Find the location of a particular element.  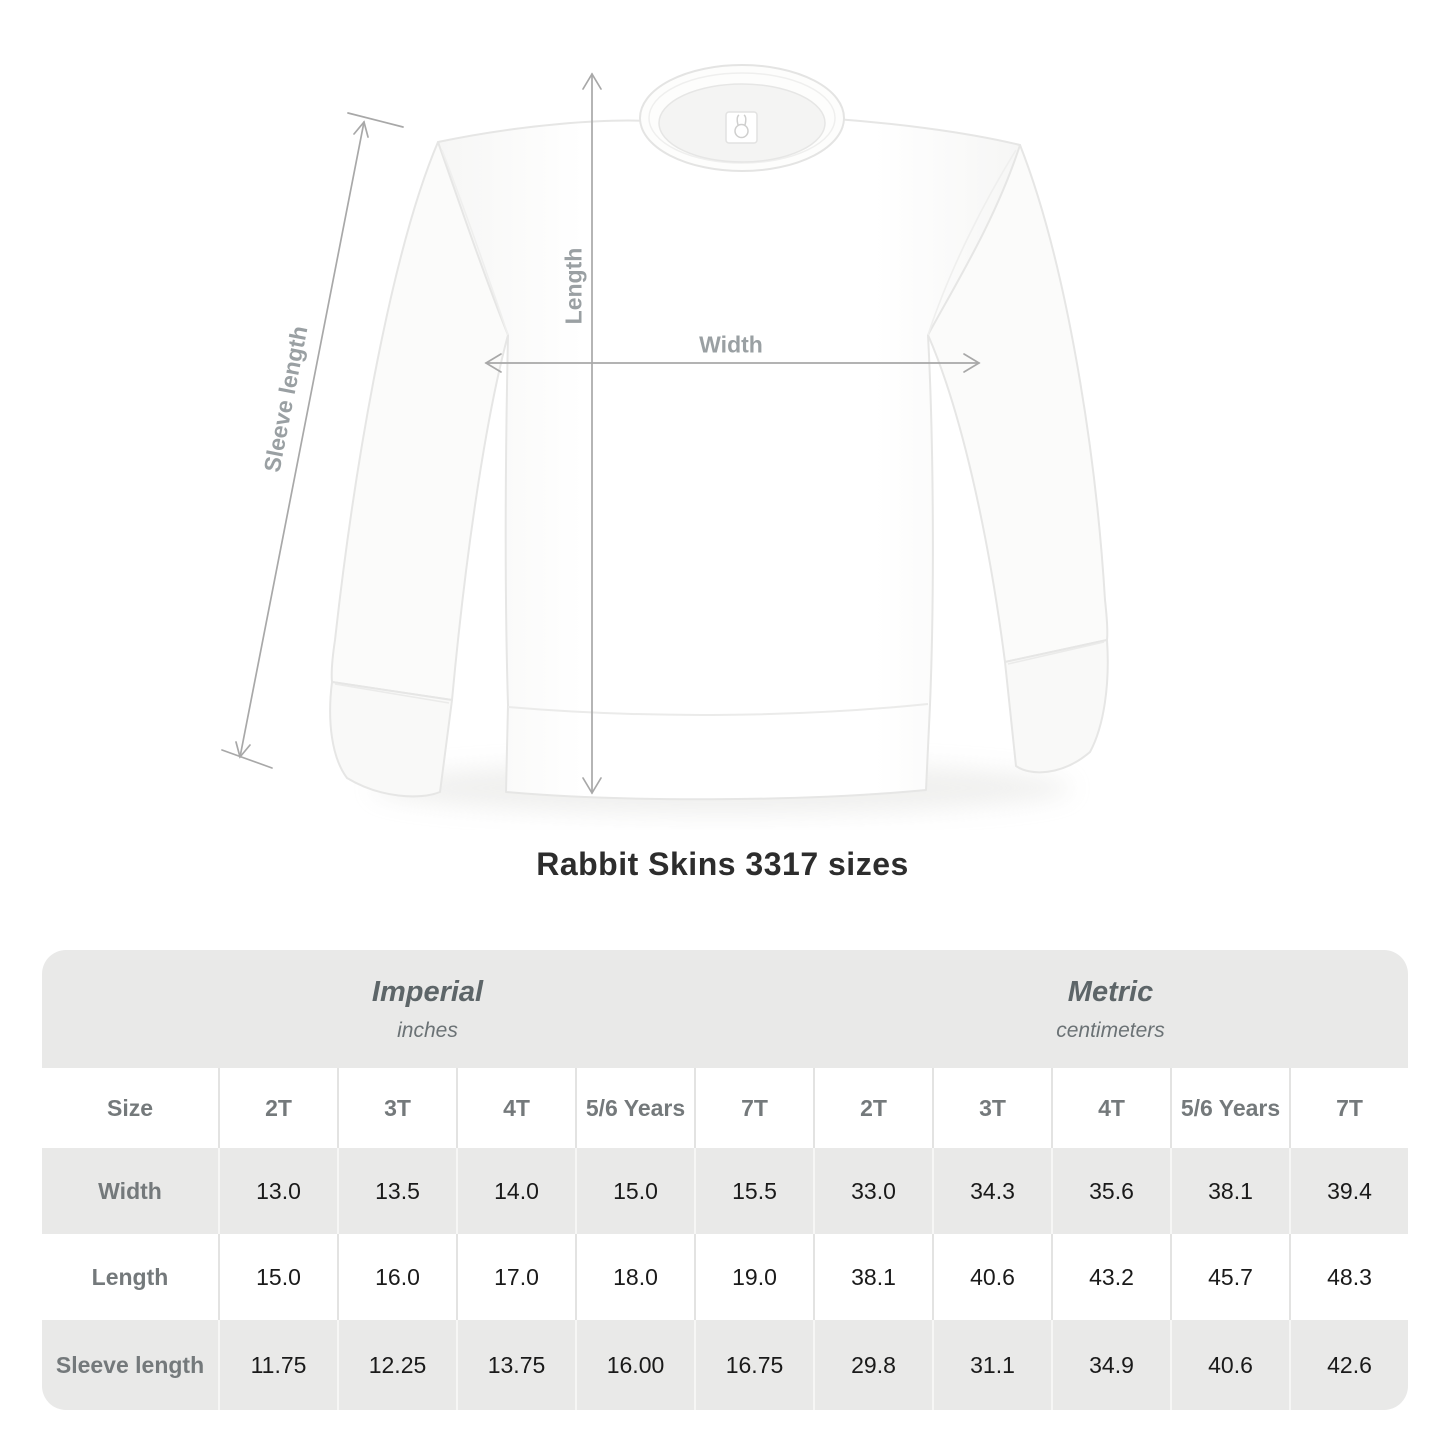

col-header-imperial-56y: 5/6 Years is located at coordinates (634, 1108).